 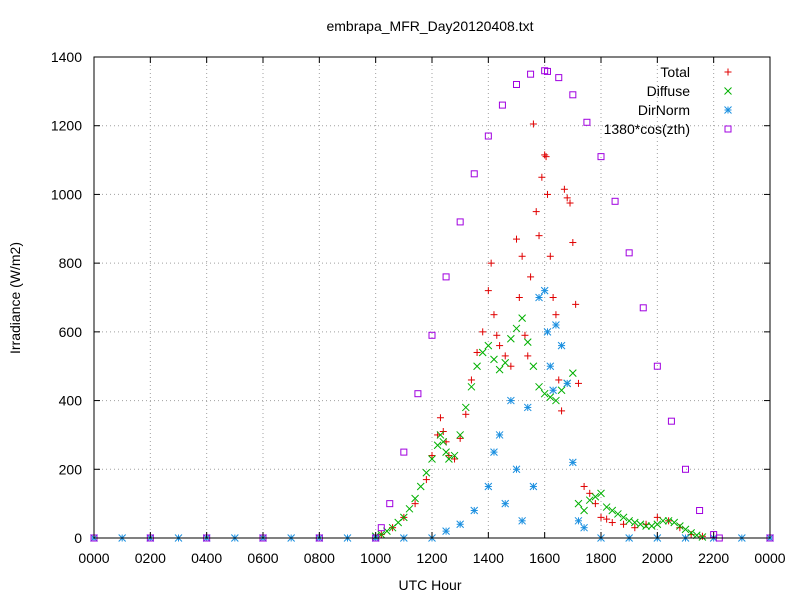 What do you see at coordinates (78, 538) in the screenshot?
I see `y-tick-label: 0` at bounding box center [78, 538].